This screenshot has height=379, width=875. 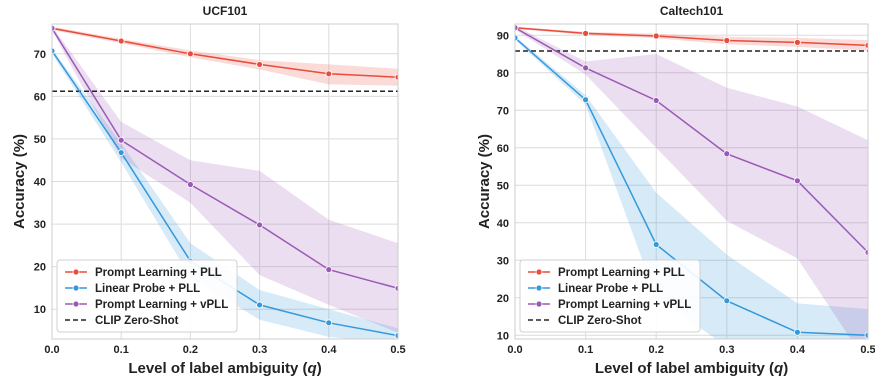 I want to click on chart-title: Caltech101, so click(x=692, y=11).